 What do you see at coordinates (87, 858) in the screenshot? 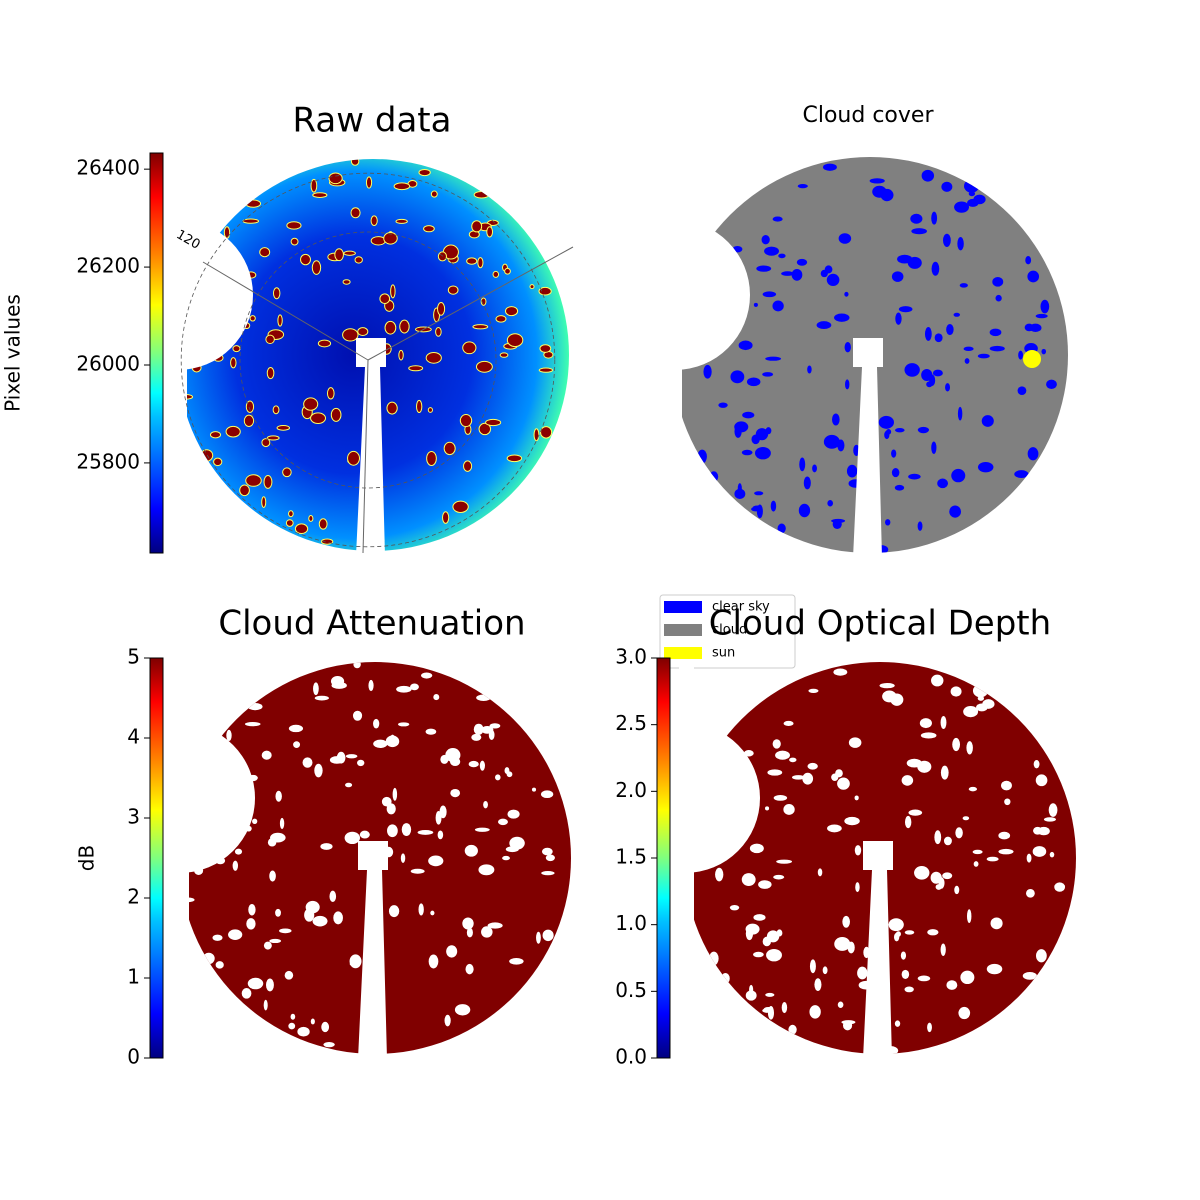
I see `colorbar-label: dB` at bounding box center [87, 858].